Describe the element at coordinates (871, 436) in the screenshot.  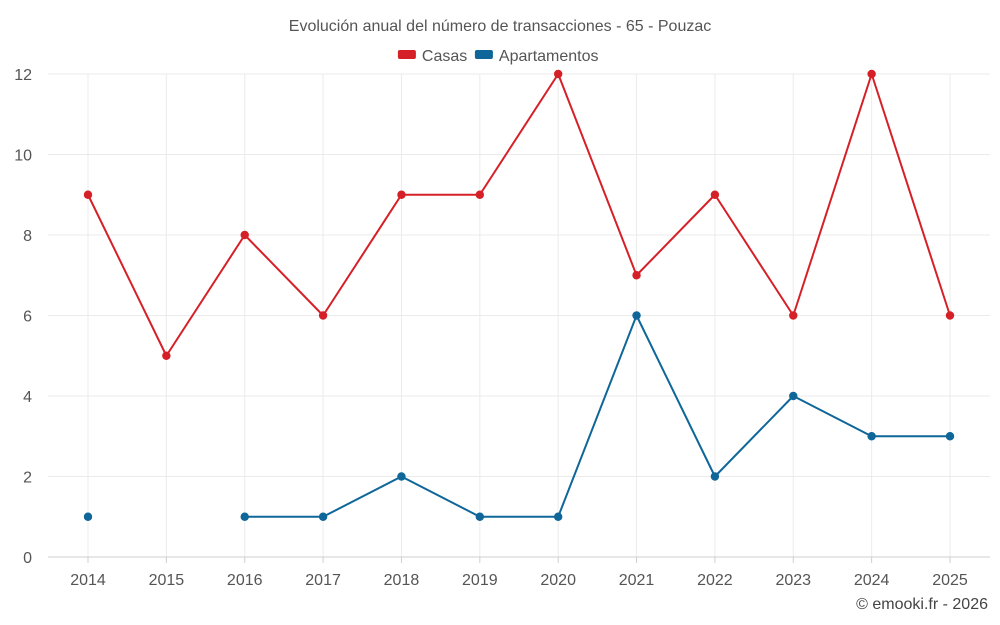
I see `data-point-apartamentos-2024` at that location.